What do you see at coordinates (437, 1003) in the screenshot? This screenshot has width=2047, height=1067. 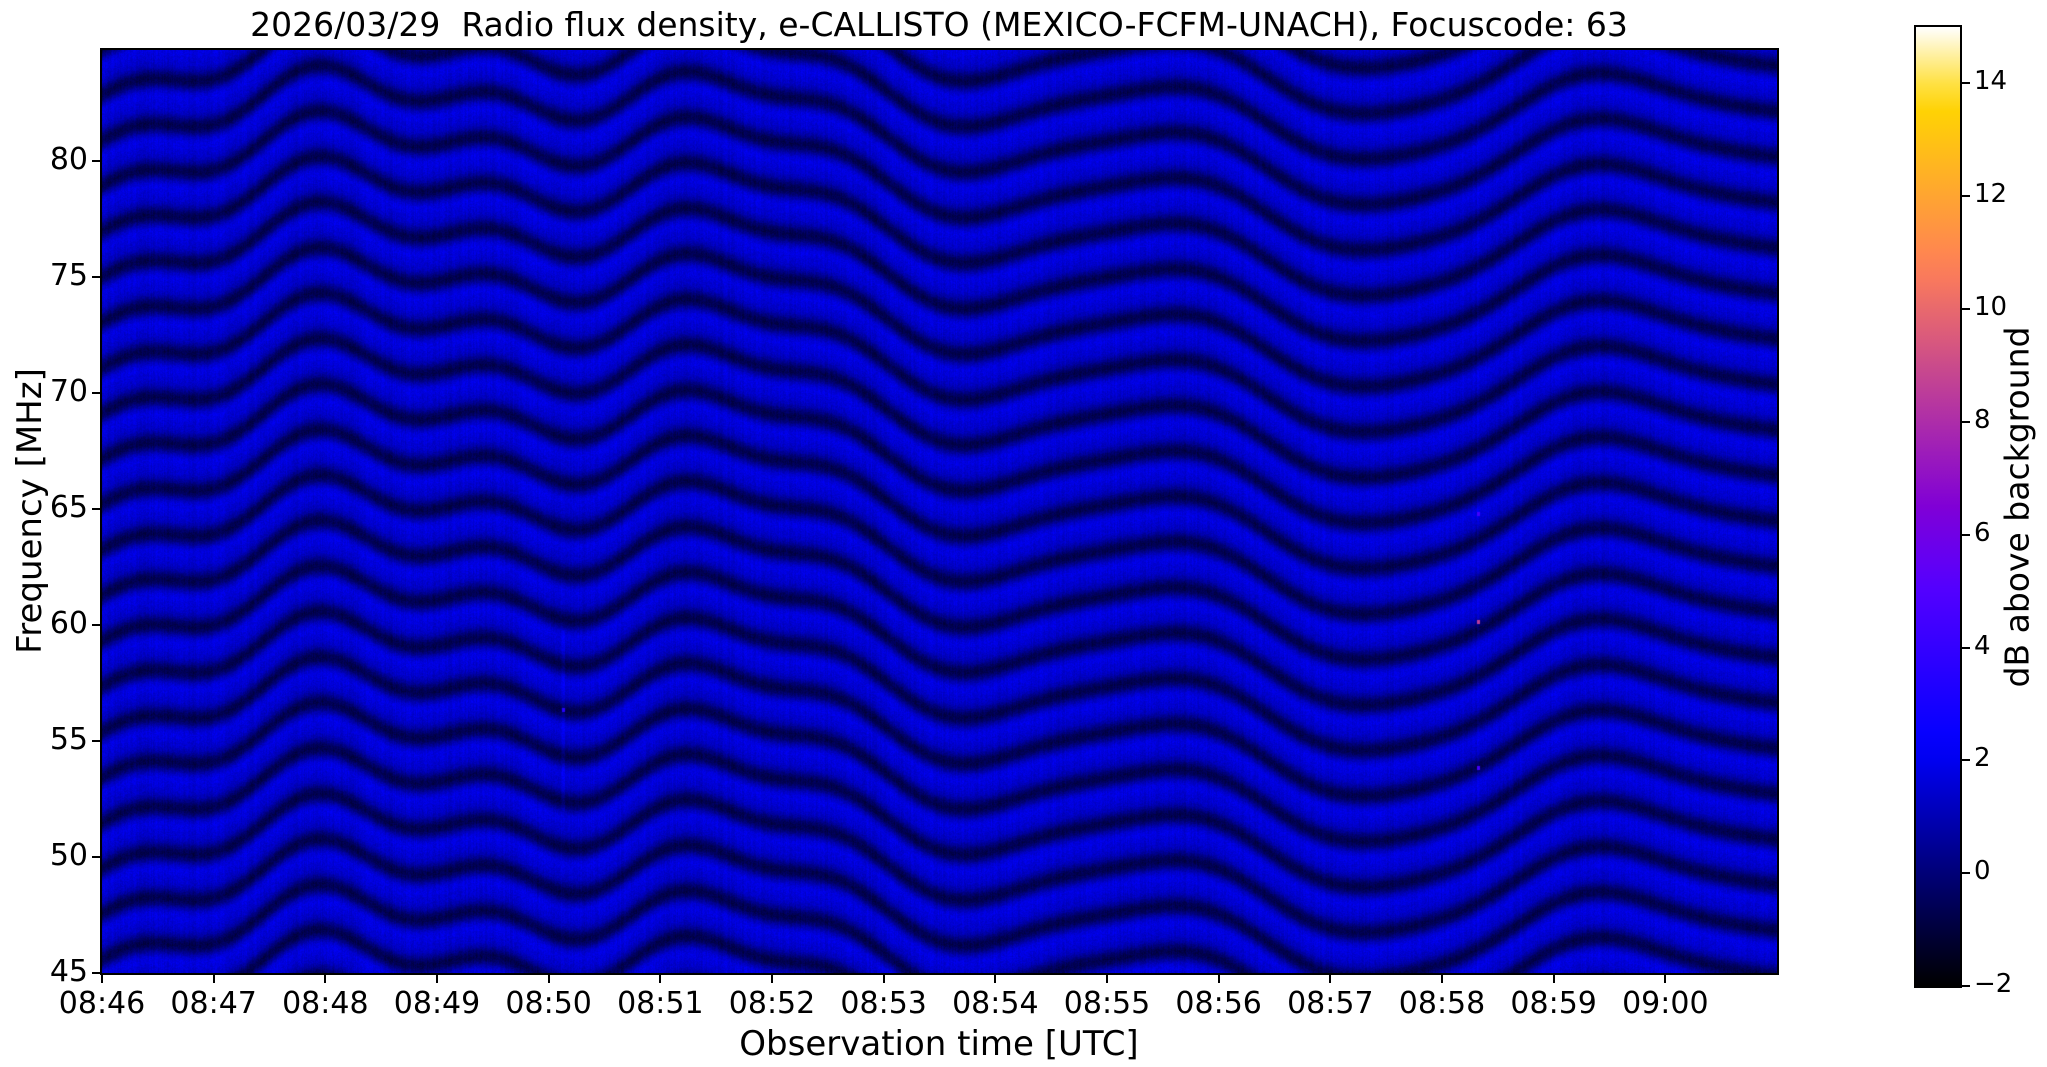 I see `x-tick-label: 08:49` at bounding box center [437, 1003].